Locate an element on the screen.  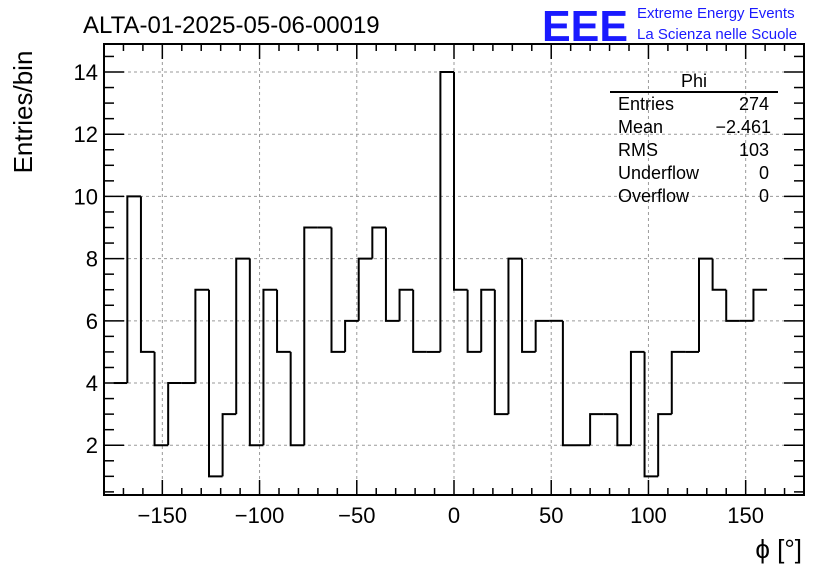
stats-value-underflow: 0 is located at coordinates (764, 173).